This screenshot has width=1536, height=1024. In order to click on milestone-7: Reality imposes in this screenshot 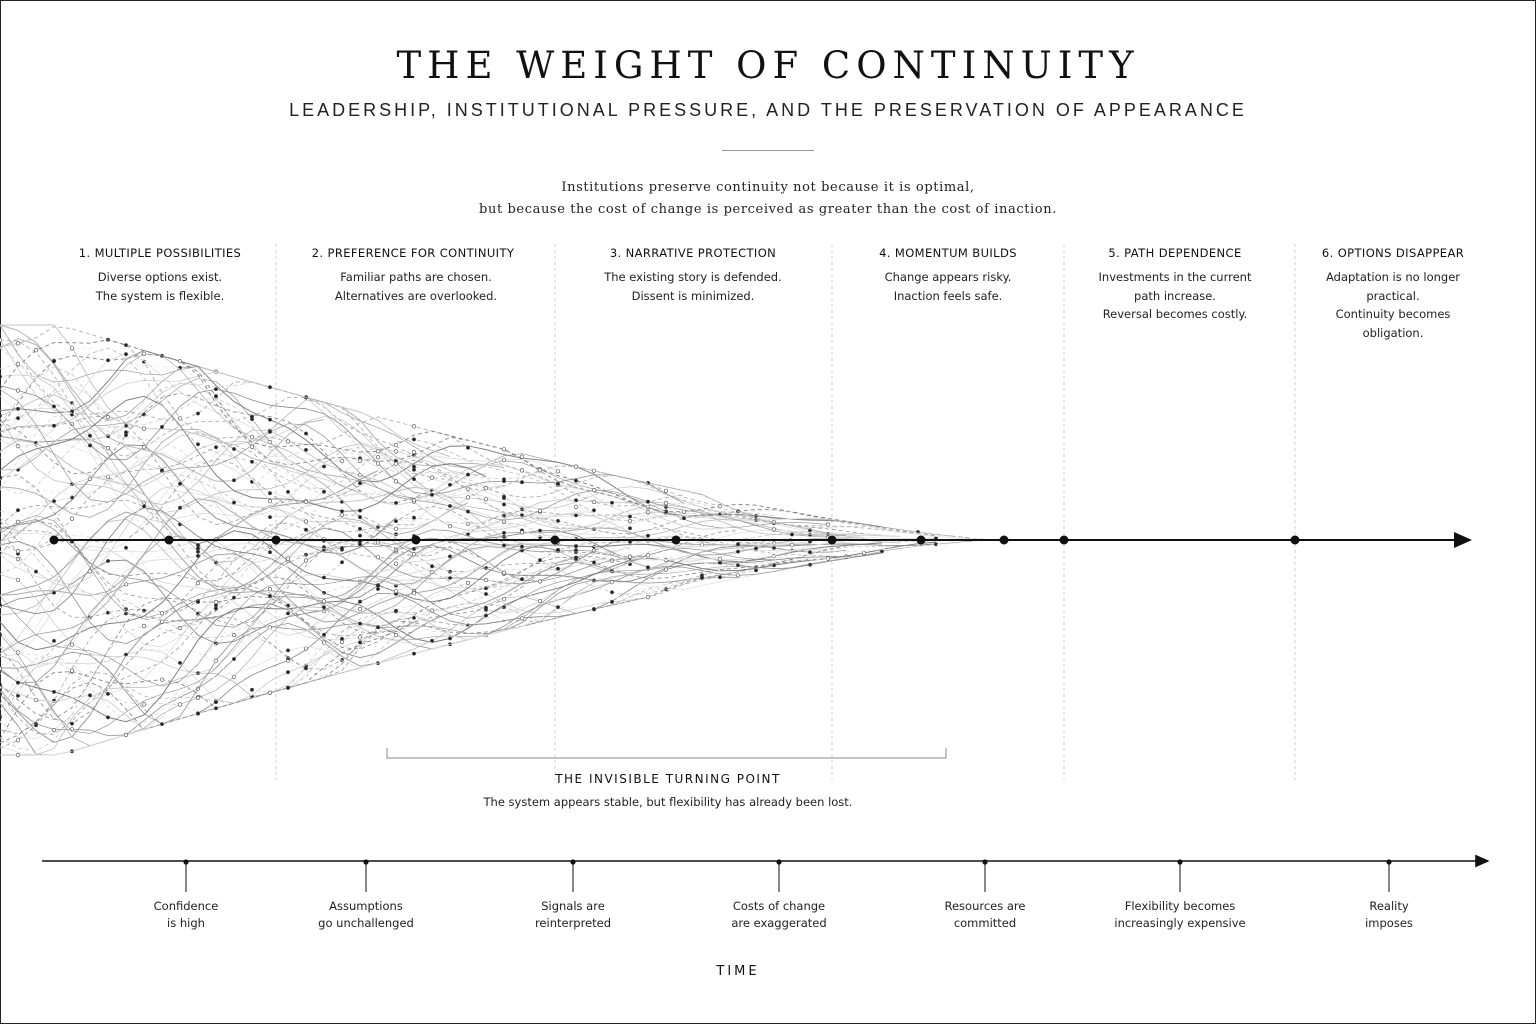, I will do `click(1389, 915)`.